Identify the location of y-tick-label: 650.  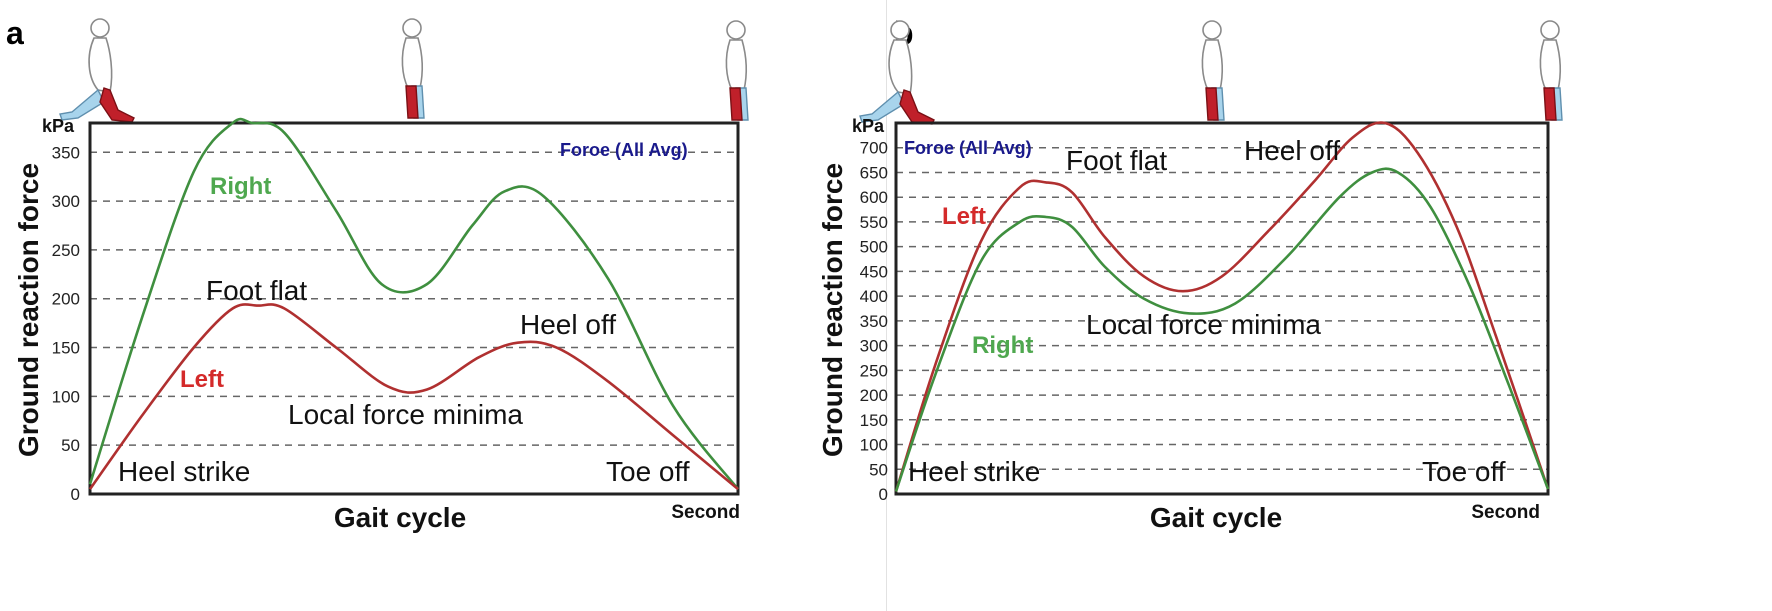
(874, 172).